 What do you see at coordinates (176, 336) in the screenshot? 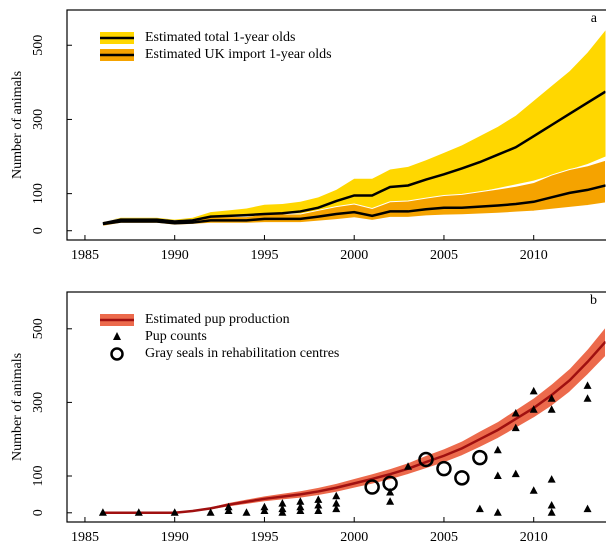
I see `legend-label: Pup counts` at bounding box center [176, 336].